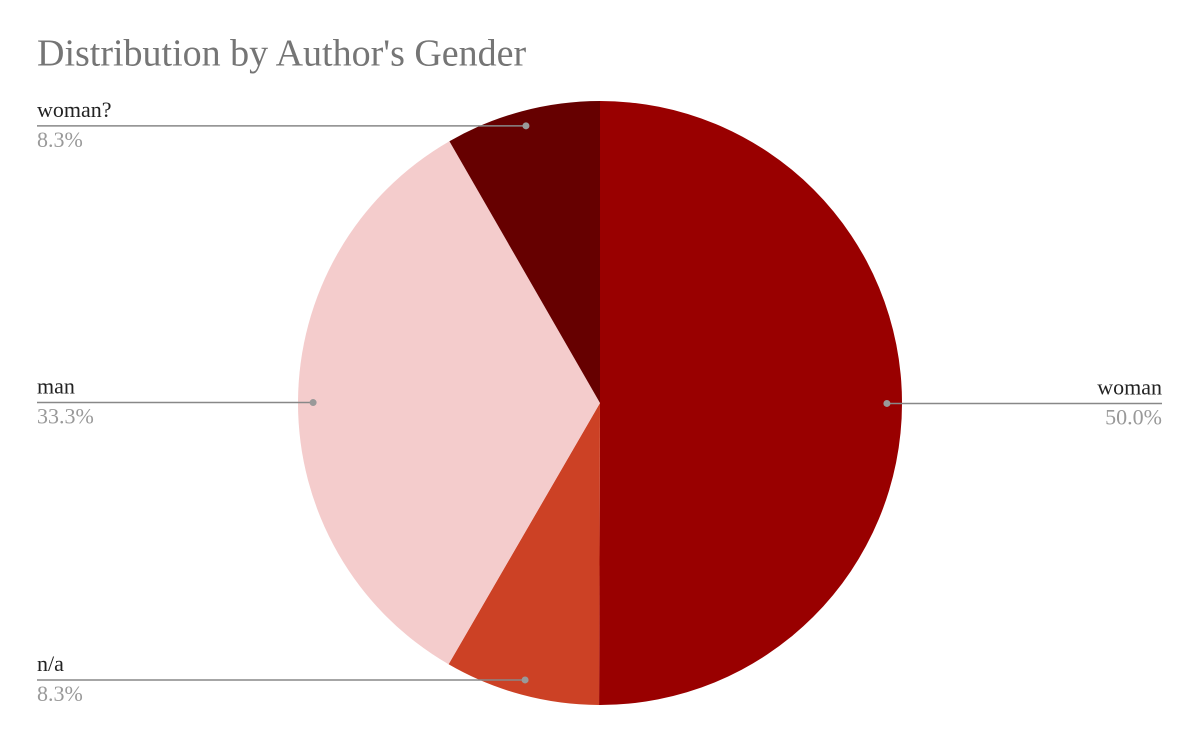 This screenshot has width=1200, height=742. I want to click on slice-value-label: 33.3%, so click(65, 416).